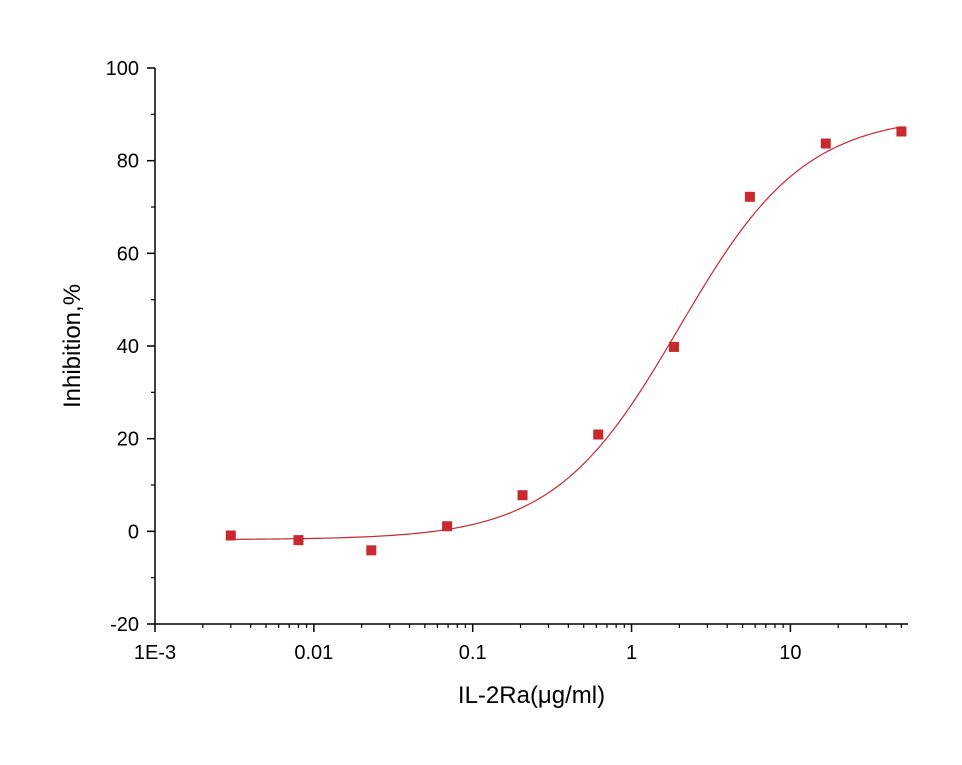 Image resolution: width=962 pixels, height=765 pixels. I want to click on x-tick-label: 0.1, so click(473, 653).